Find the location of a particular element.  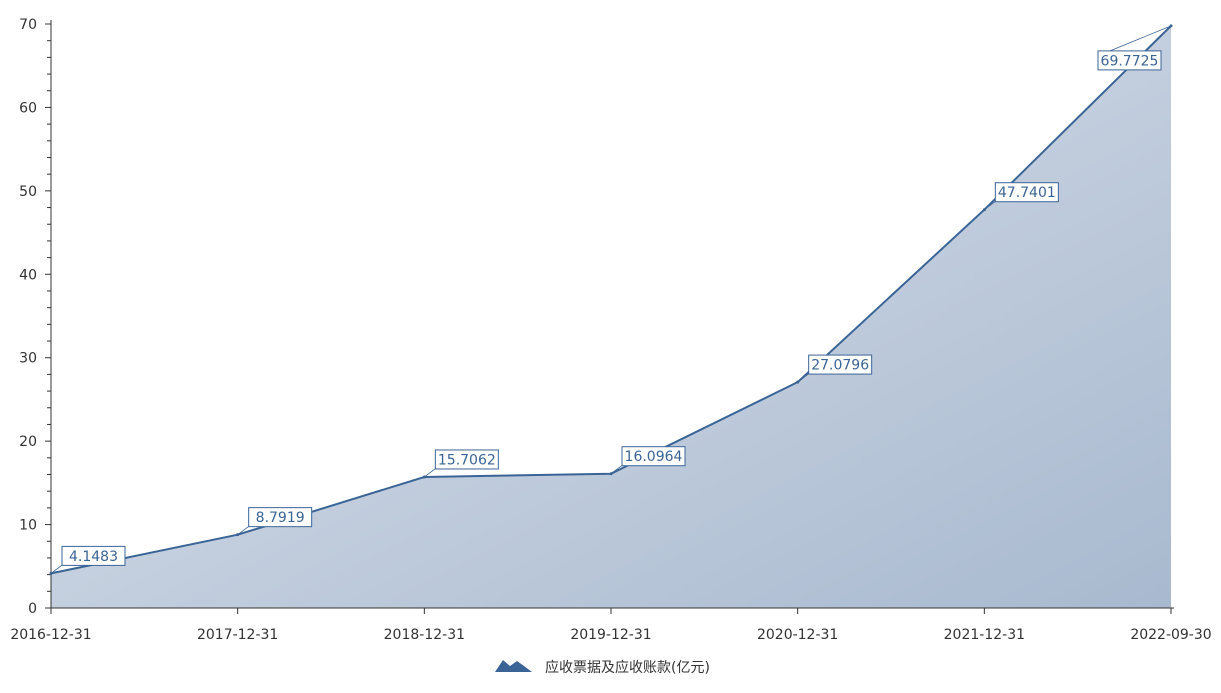

data-label: 8.7919 is located at coordinates (280, 518).